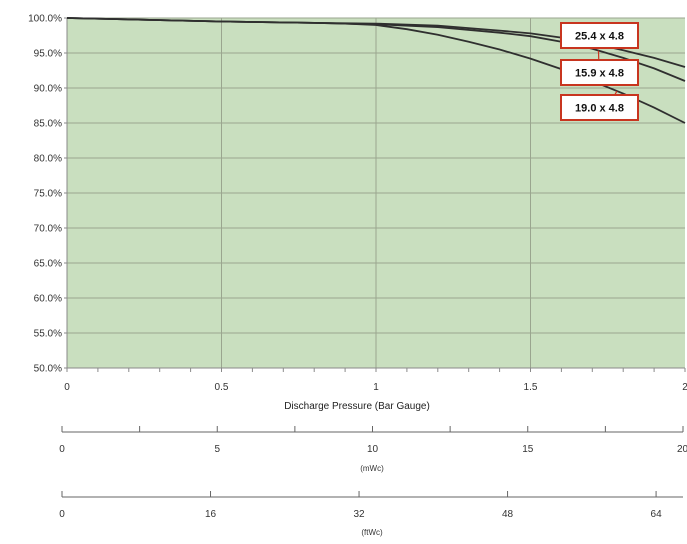  I want to click on y-tick-label: 50.0%, so click(48, 369).